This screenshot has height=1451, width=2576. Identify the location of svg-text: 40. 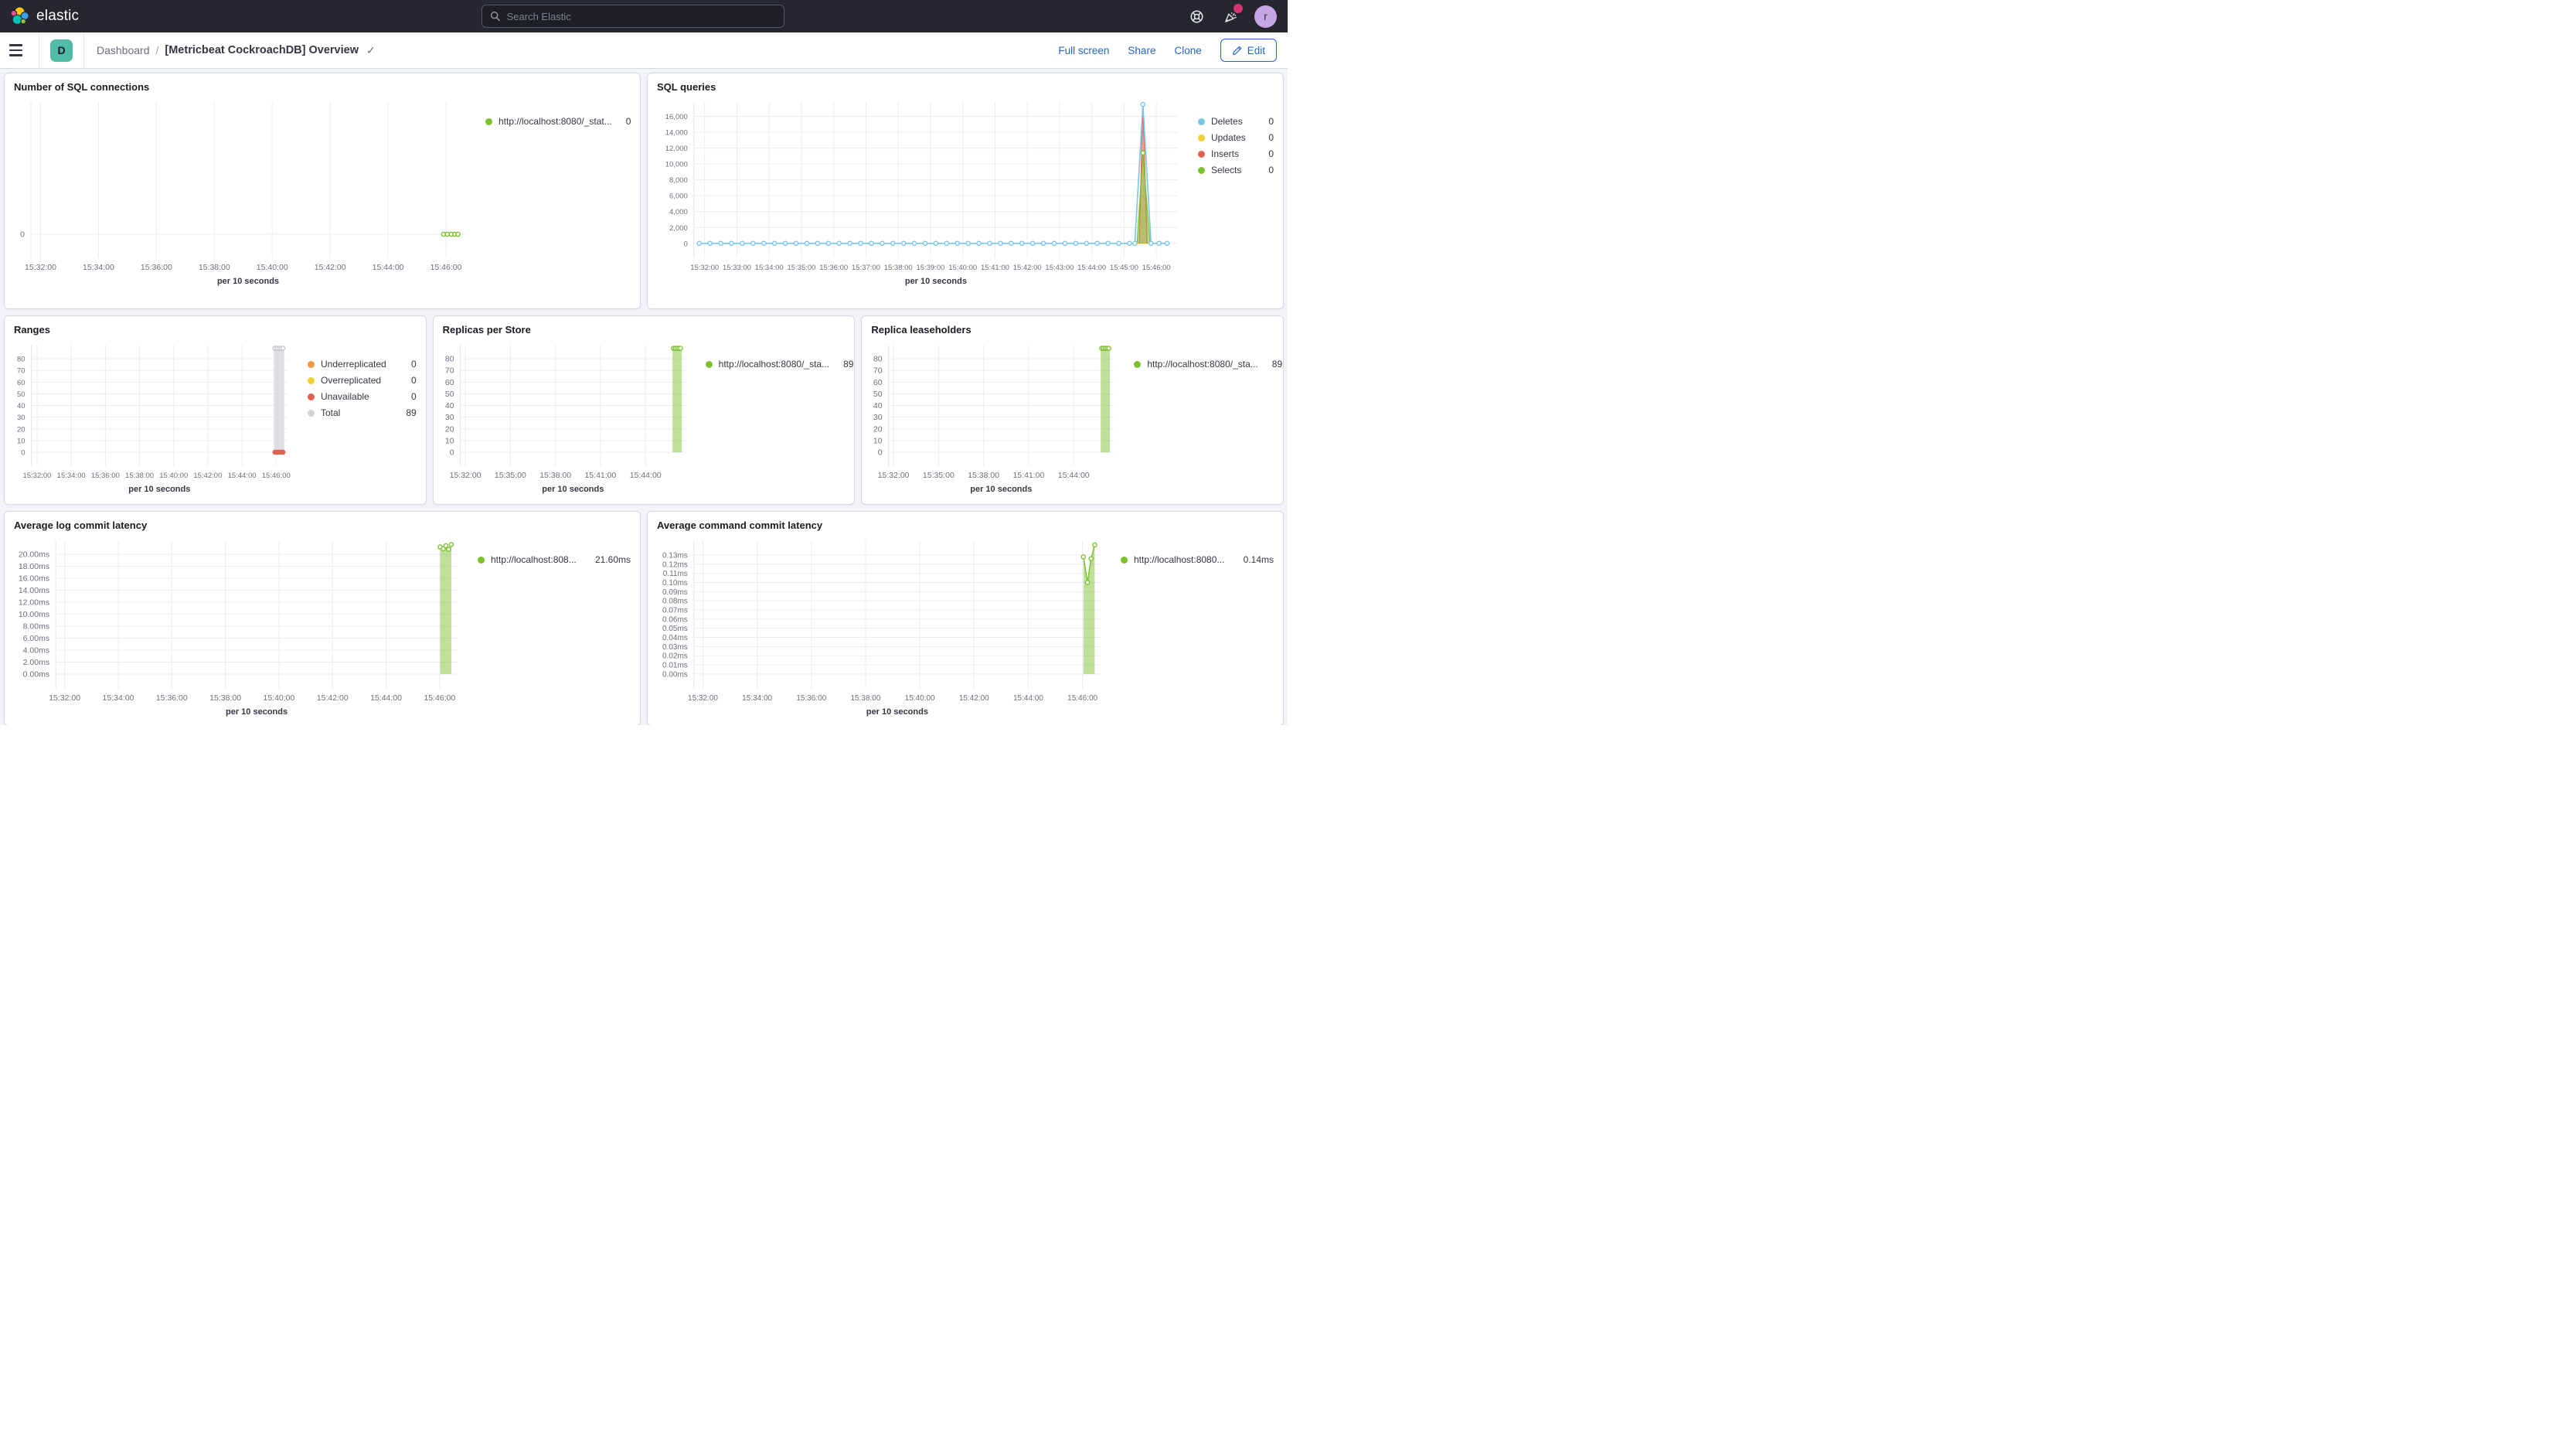
(21, 406).